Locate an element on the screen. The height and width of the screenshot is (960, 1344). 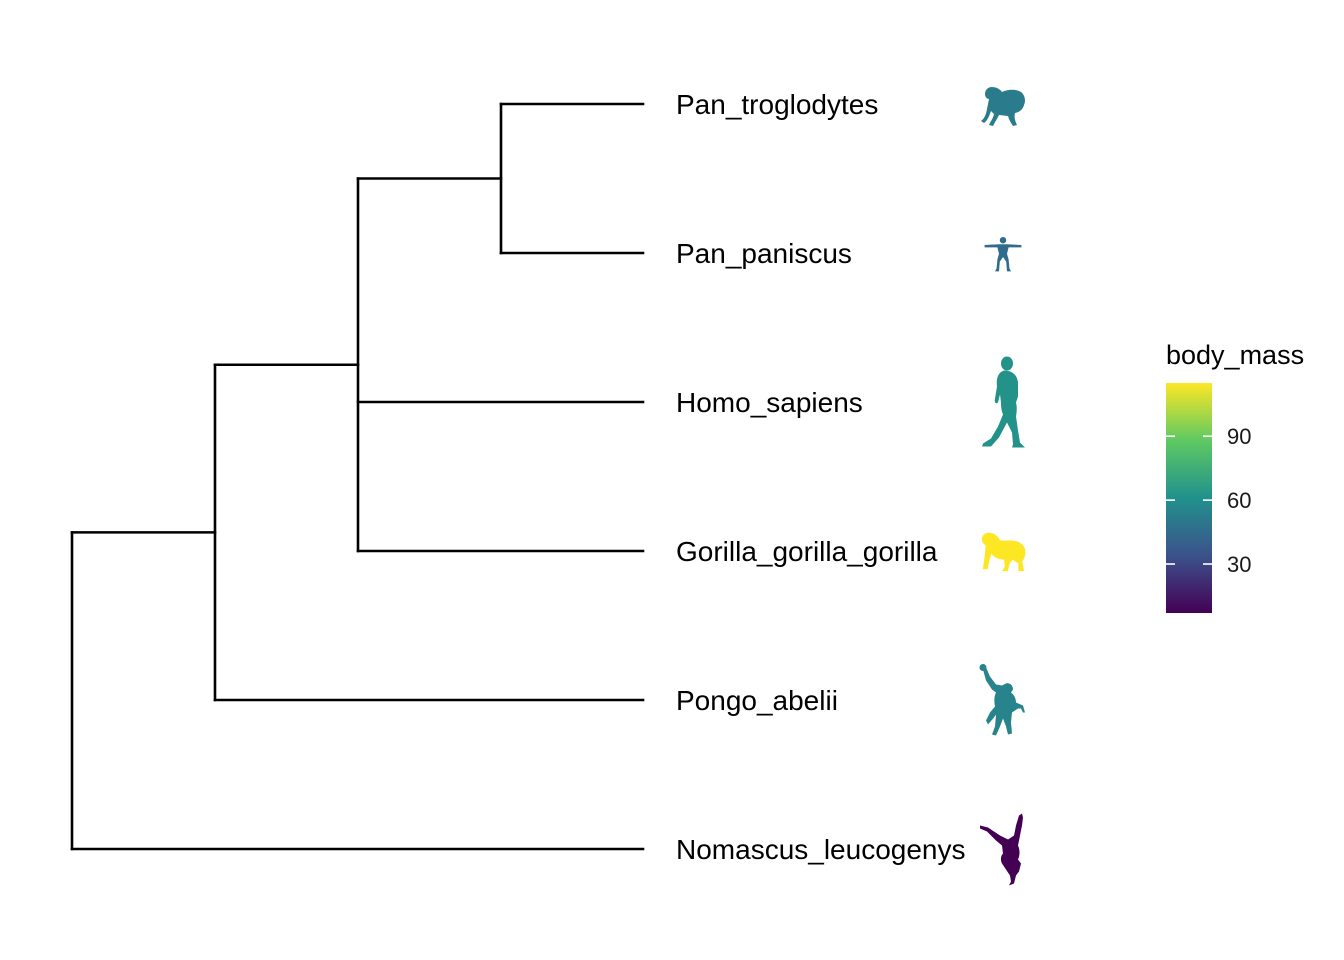
color-legend: body_mass 30 60 90 is located at coordinates (1235, 476).